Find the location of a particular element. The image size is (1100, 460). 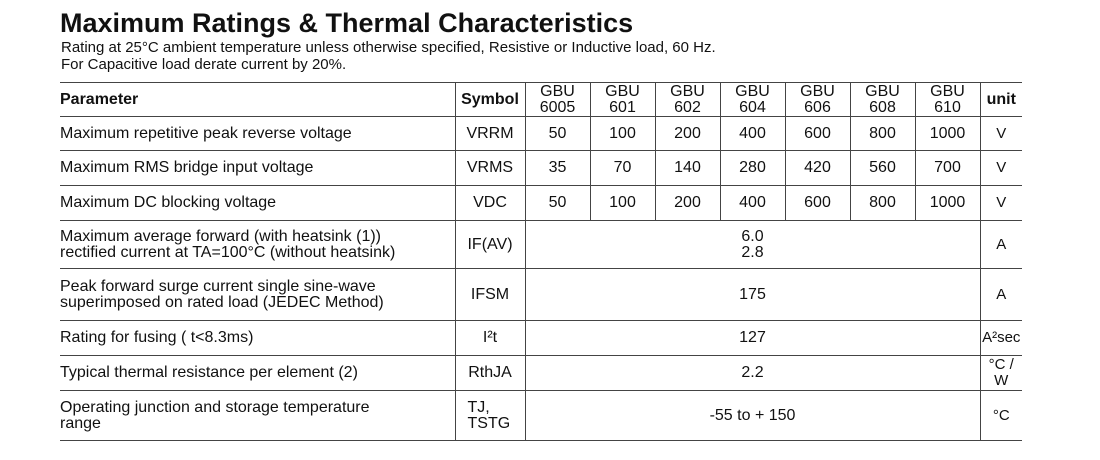

symbol-line: I²t is located at coordinates (490, 337).